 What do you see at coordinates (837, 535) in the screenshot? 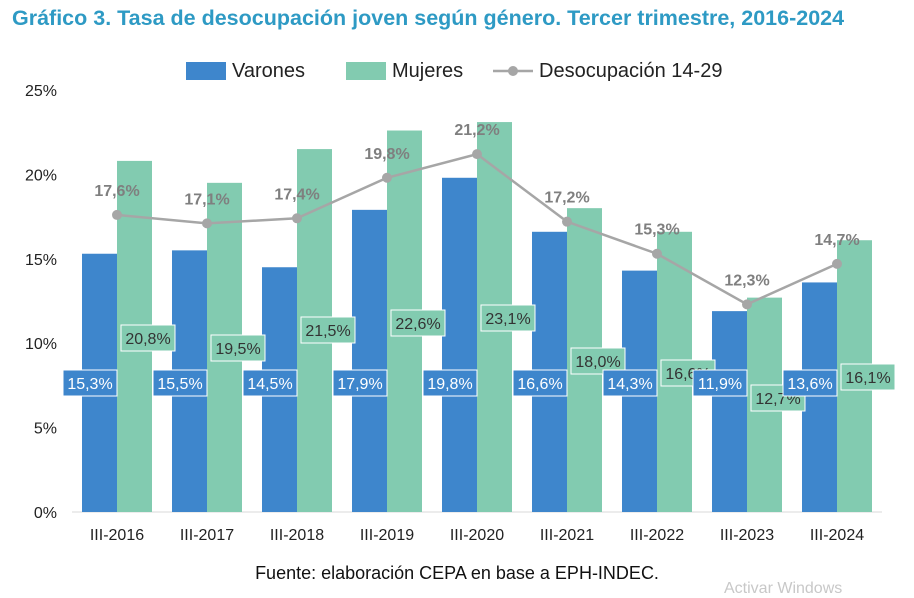
I see `x-tick-label: III-2024` at bounding box center [837, 535].